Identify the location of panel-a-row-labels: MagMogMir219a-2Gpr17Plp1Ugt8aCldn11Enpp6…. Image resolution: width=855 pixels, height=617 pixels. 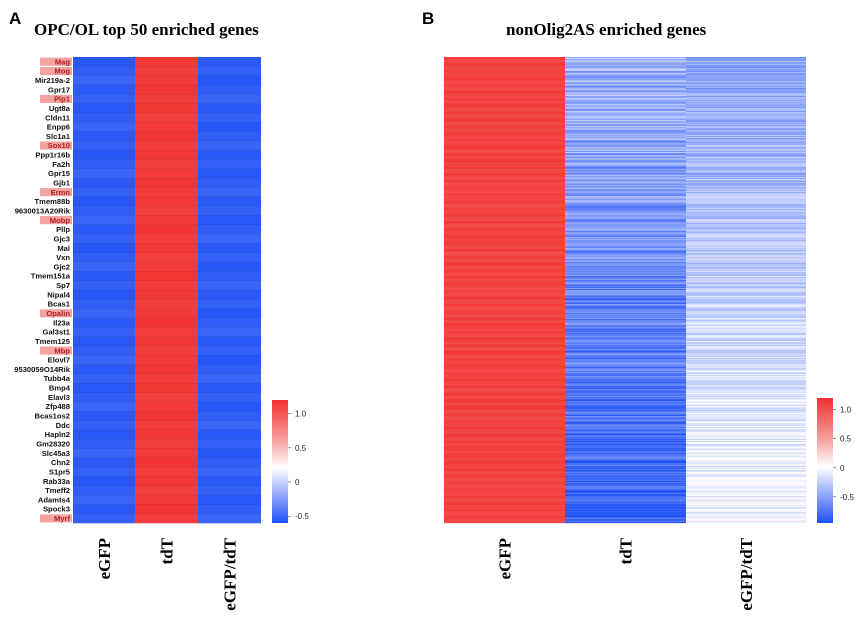
(42, 290).